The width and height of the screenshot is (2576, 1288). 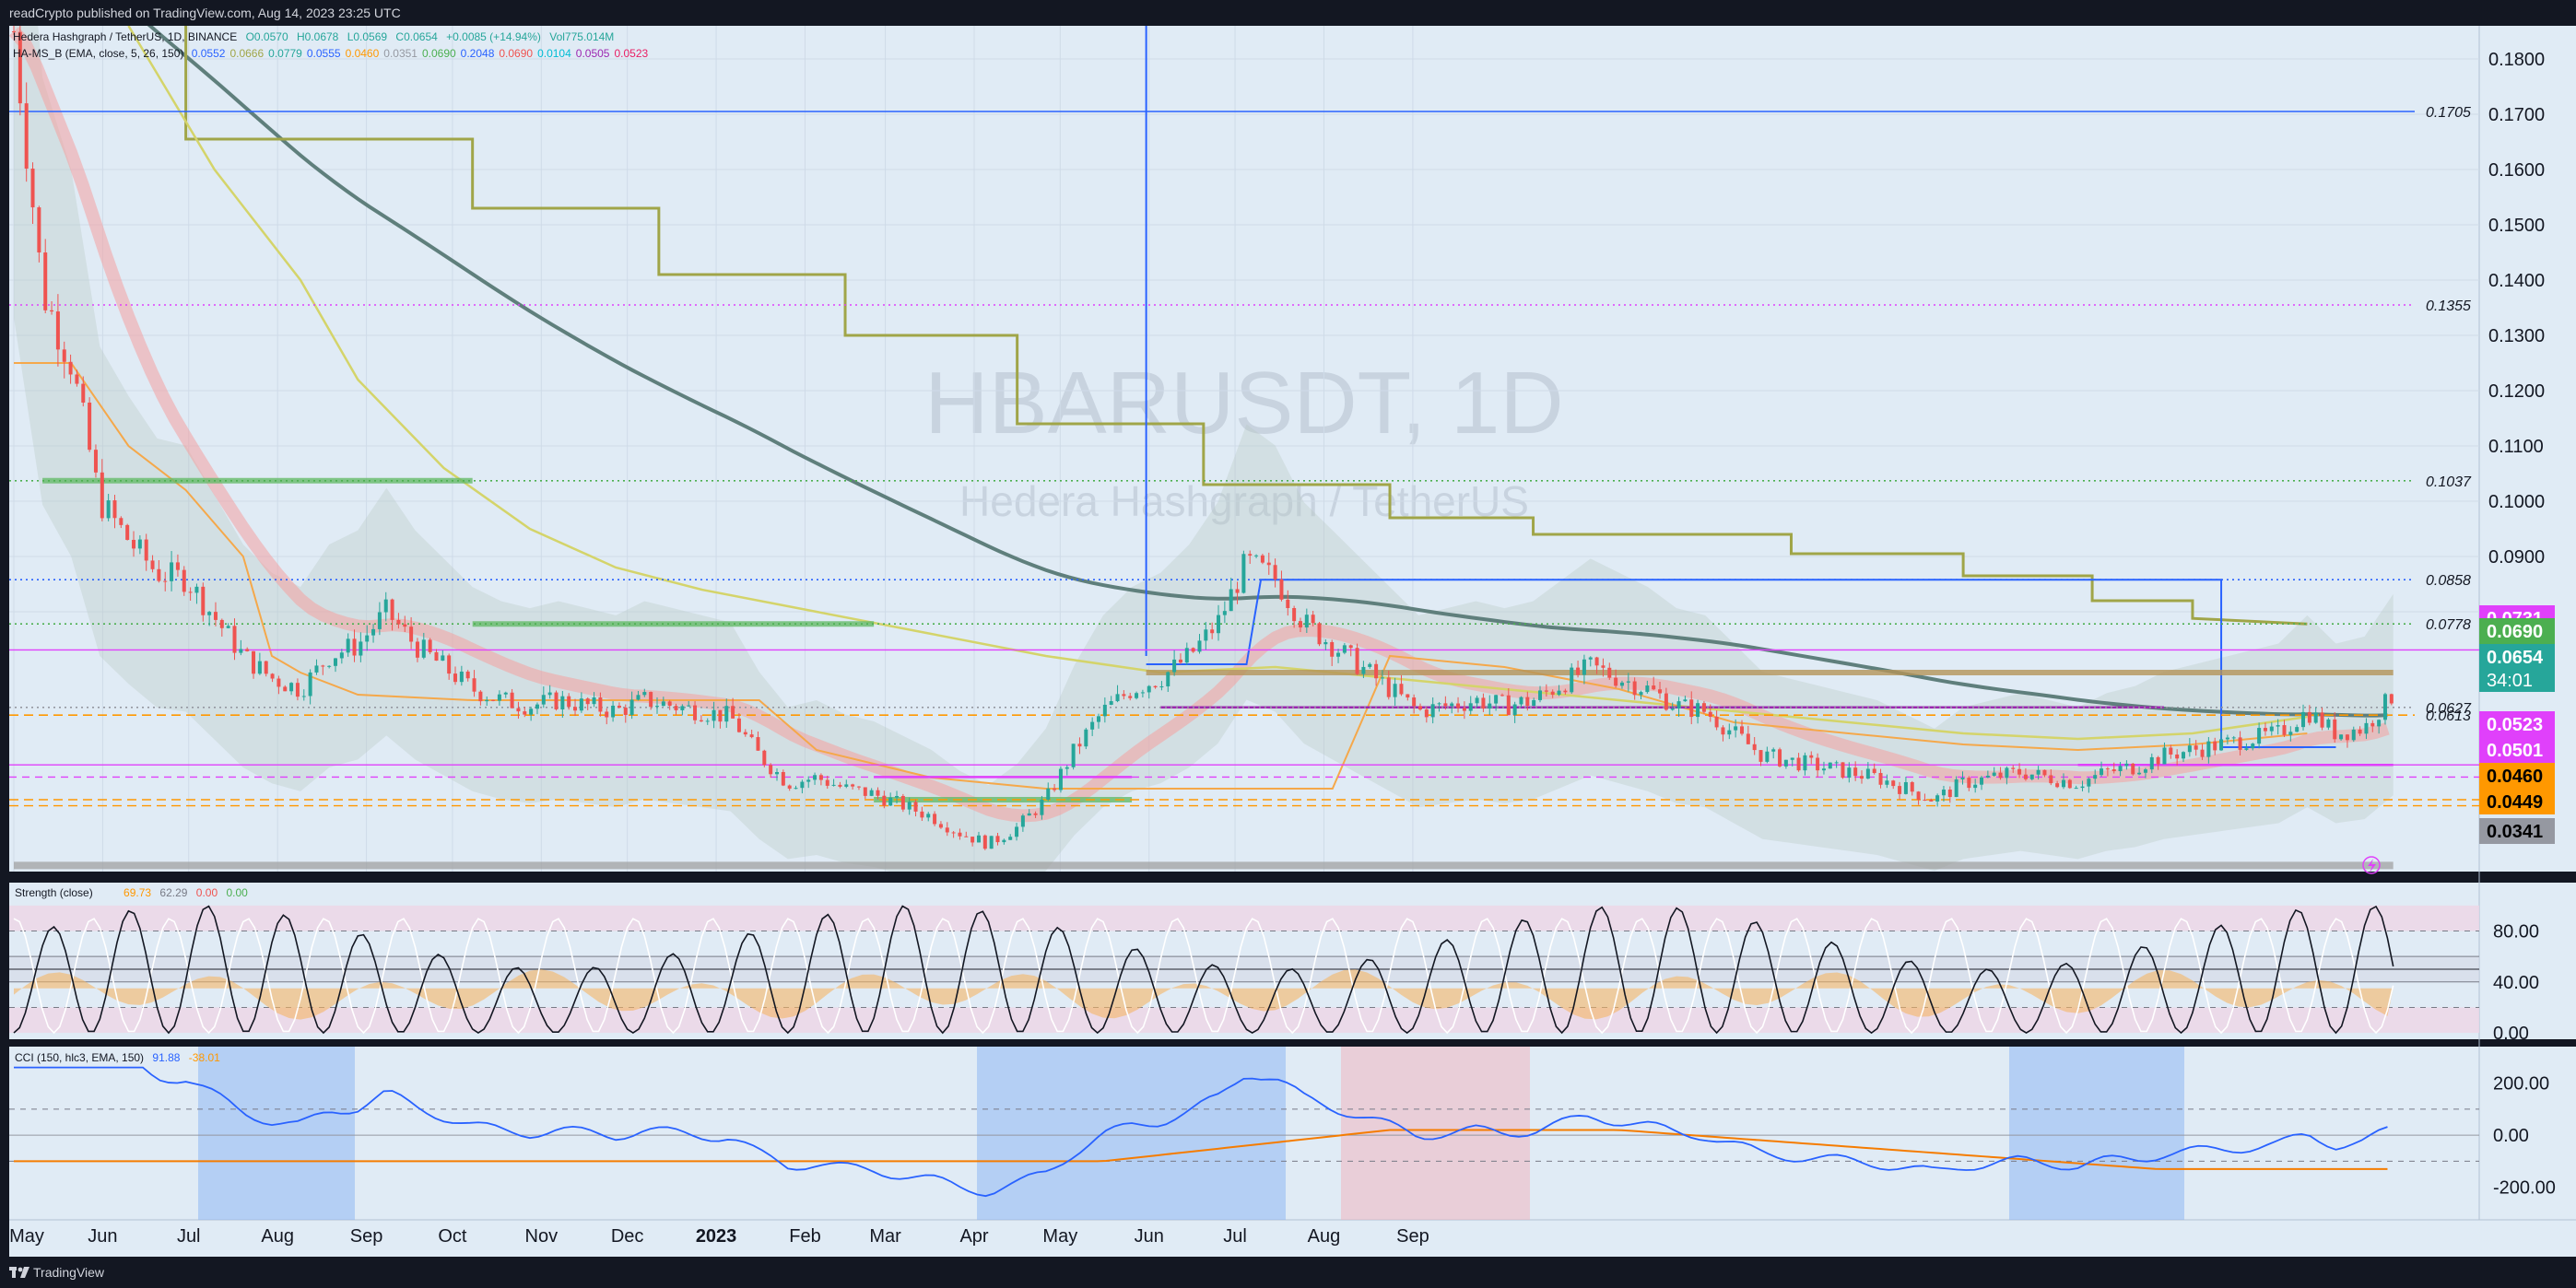 I want to click on time-tick-label: Oct, so click(x=452, y=1236).